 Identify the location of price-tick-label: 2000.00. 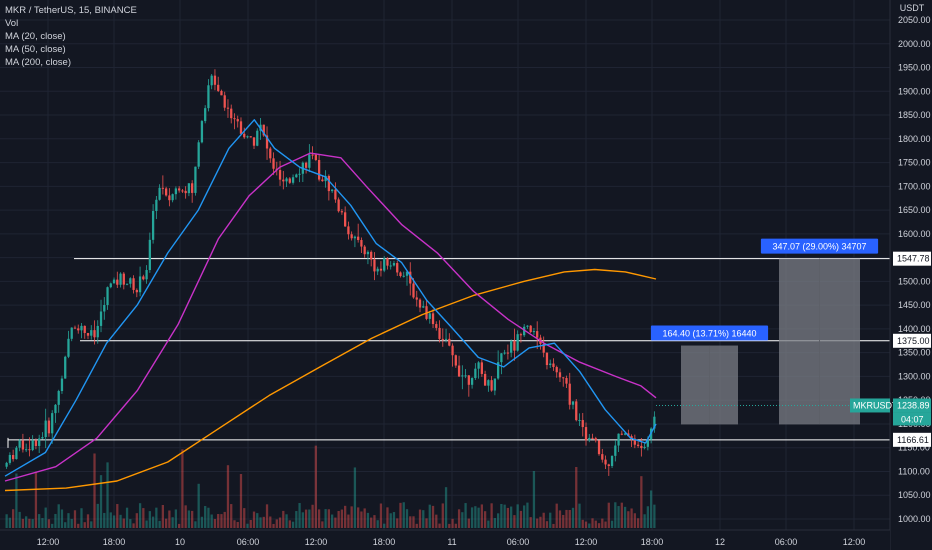
(914, 44).